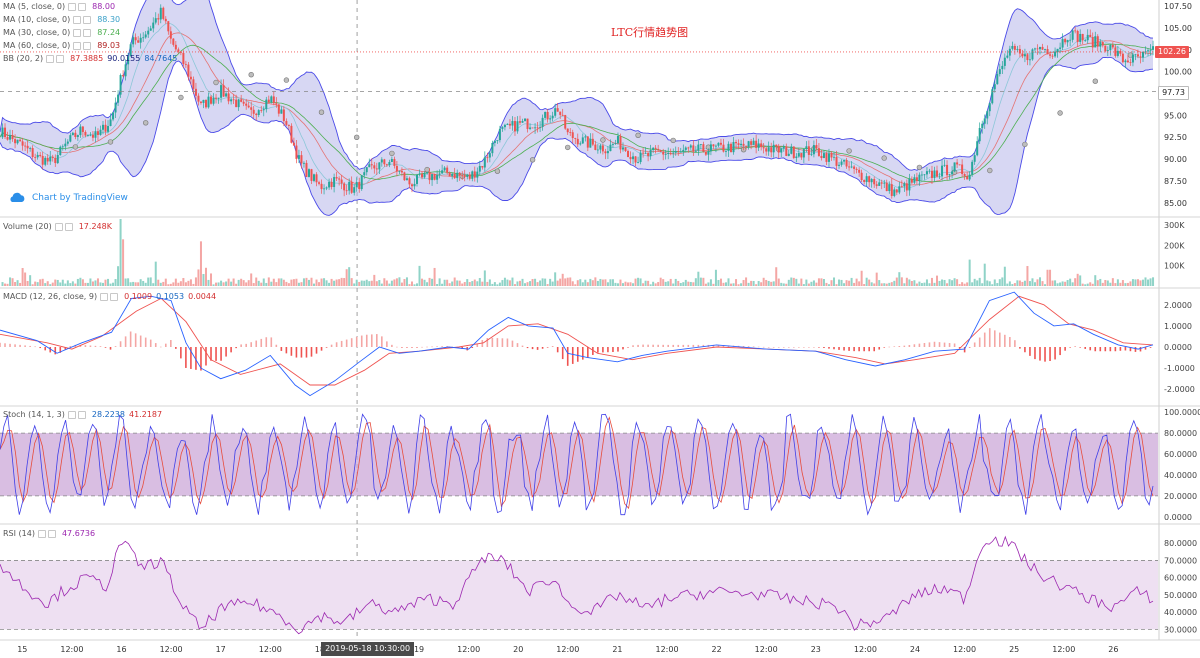  Describe the element at coordinates (1178, 72) in the screenshot. I see `price-tick-label: 100.00` at that location.